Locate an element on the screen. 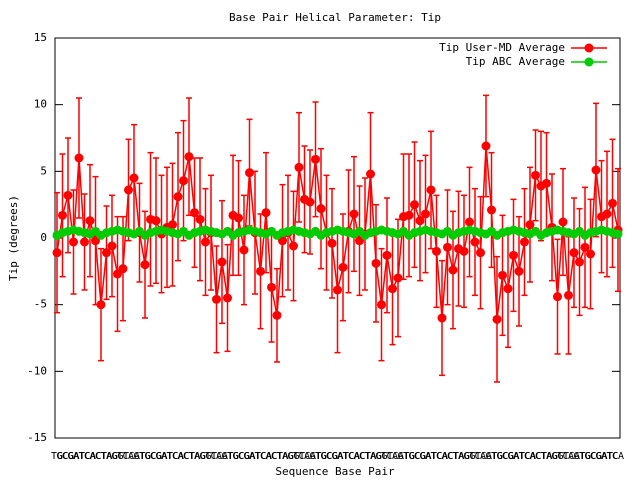 Image resolution: width=640 pixels, height=480 pixels. y-tick-label: 15 is located at coordinates (40, 37).